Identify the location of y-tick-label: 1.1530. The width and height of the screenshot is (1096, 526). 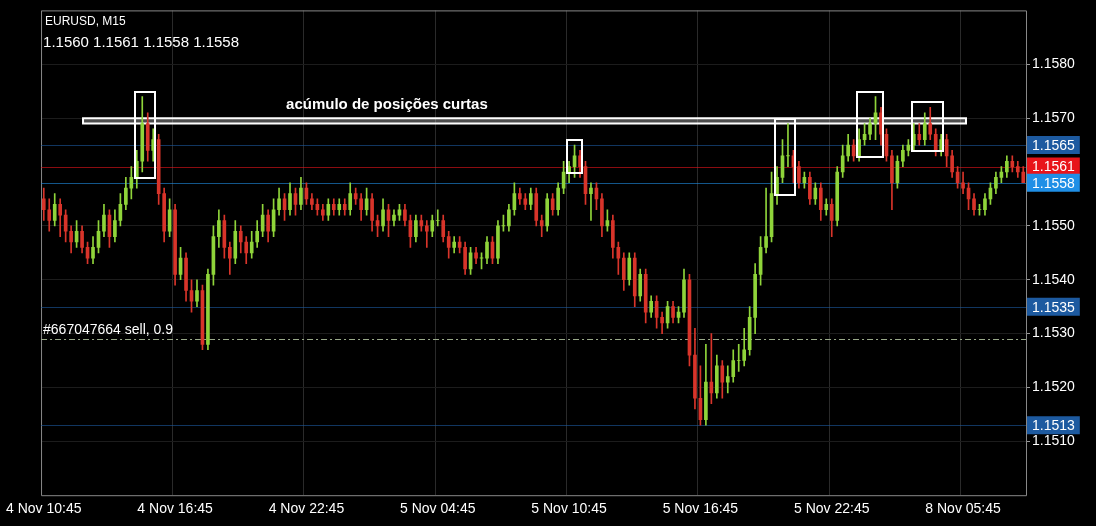
(1054, 332).